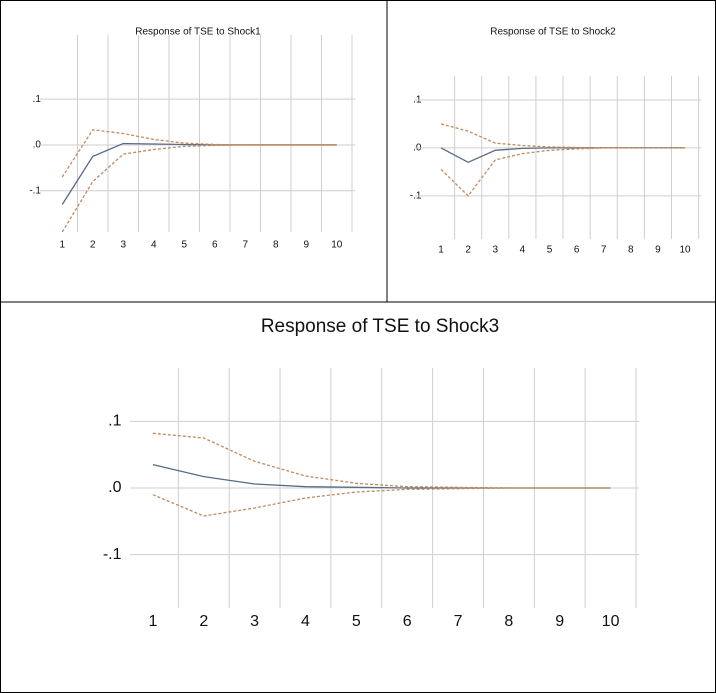  Describe the element at coordinates (380, 326) in the screenshot. I see `chart-title: Response of TSE to Shock3` at that location.